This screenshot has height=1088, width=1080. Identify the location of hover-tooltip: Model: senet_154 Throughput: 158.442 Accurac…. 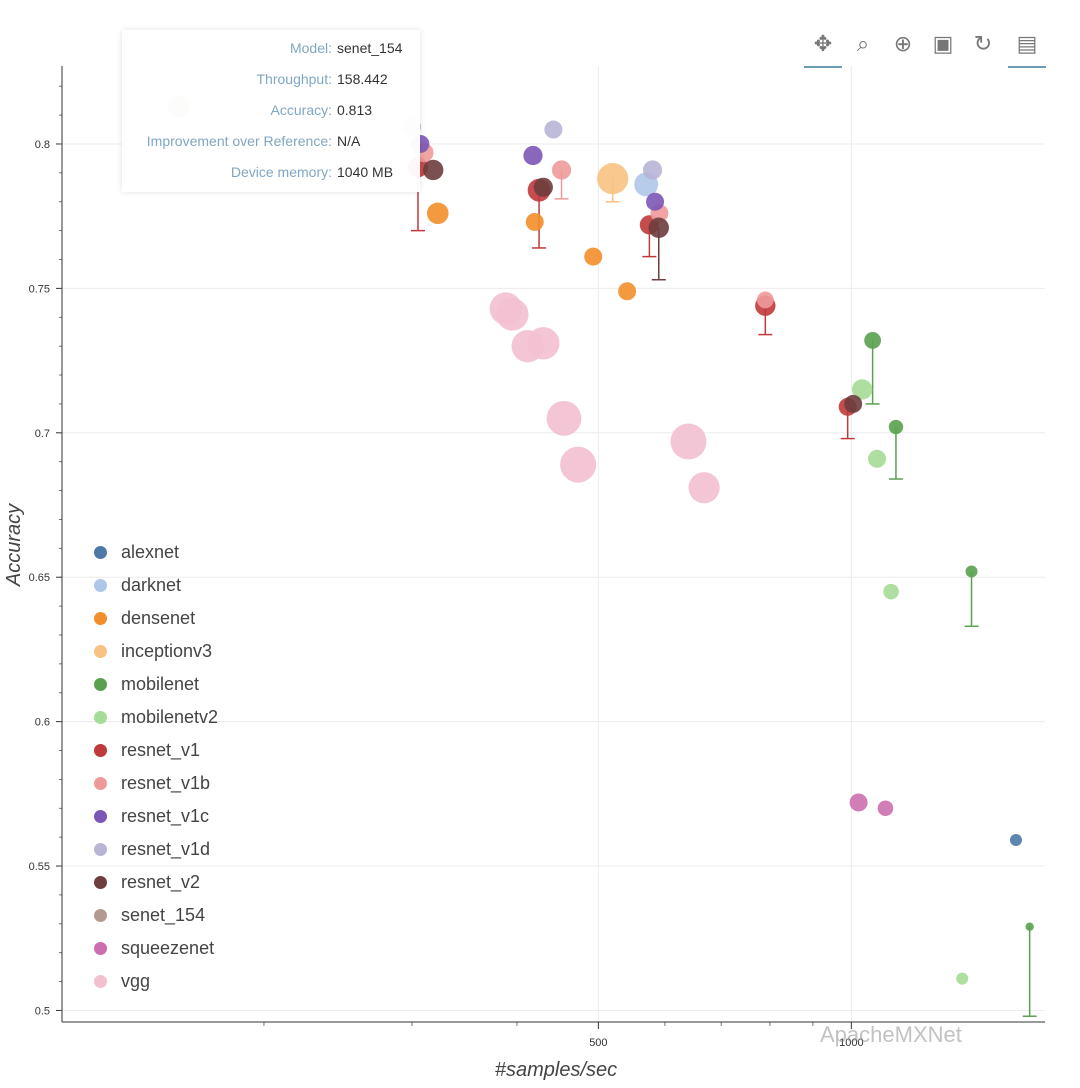
(271, 111).